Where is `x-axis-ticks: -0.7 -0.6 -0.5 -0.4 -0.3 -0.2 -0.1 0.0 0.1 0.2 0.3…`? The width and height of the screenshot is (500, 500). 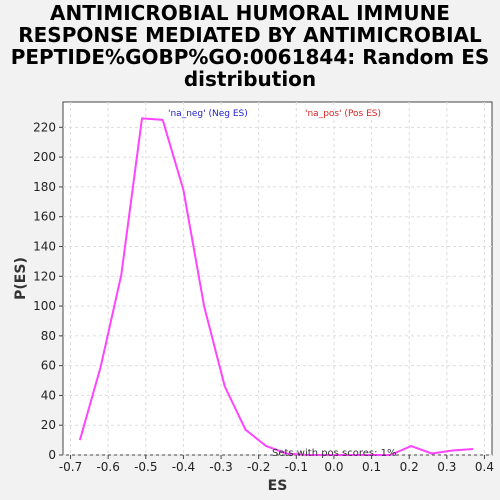
x-axis-ticks: -0.7 -0.6 -0.5 -0.4 -0.3 -0.2 -0.1 0.0 0.1 0.2 0.3… is located at coordinates (276, 464).